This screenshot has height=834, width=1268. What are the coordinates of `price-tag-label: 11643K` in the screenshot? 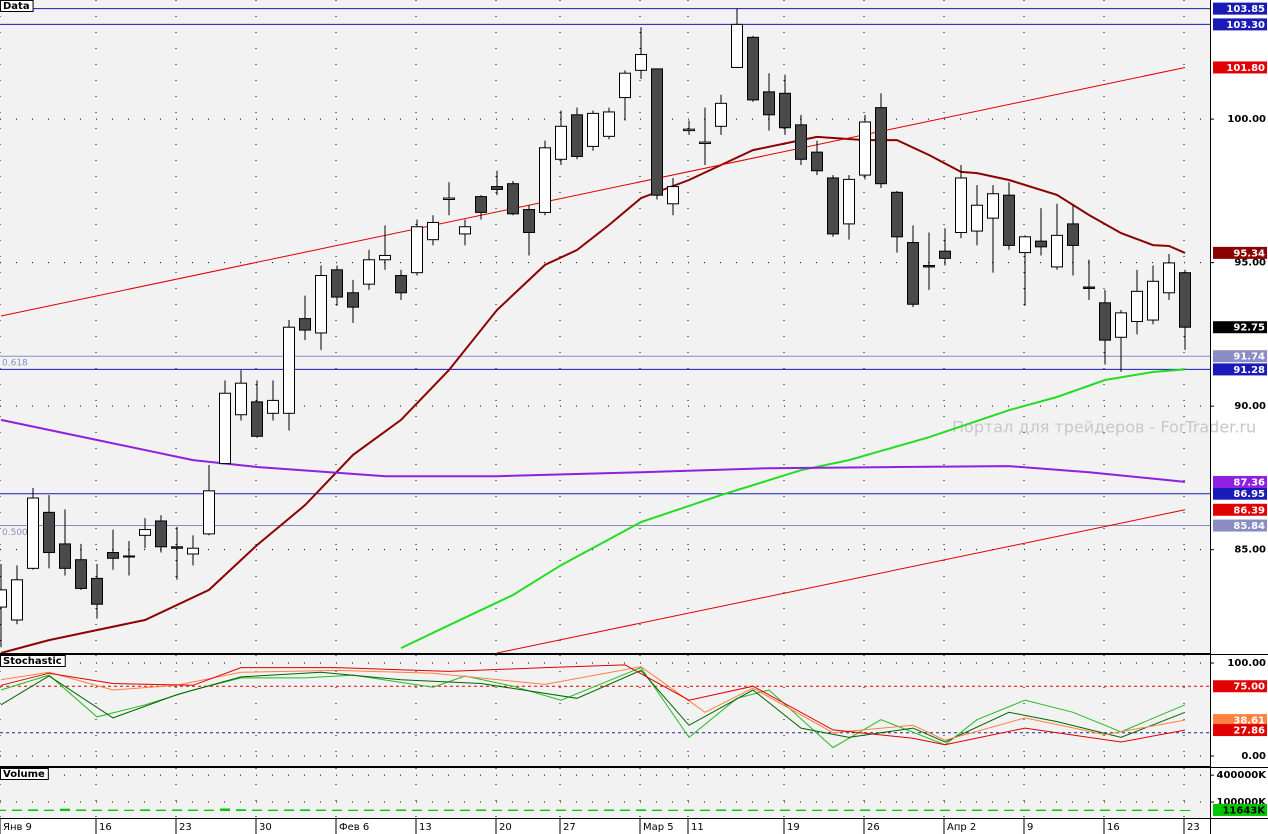 It's located at (1244, 810).